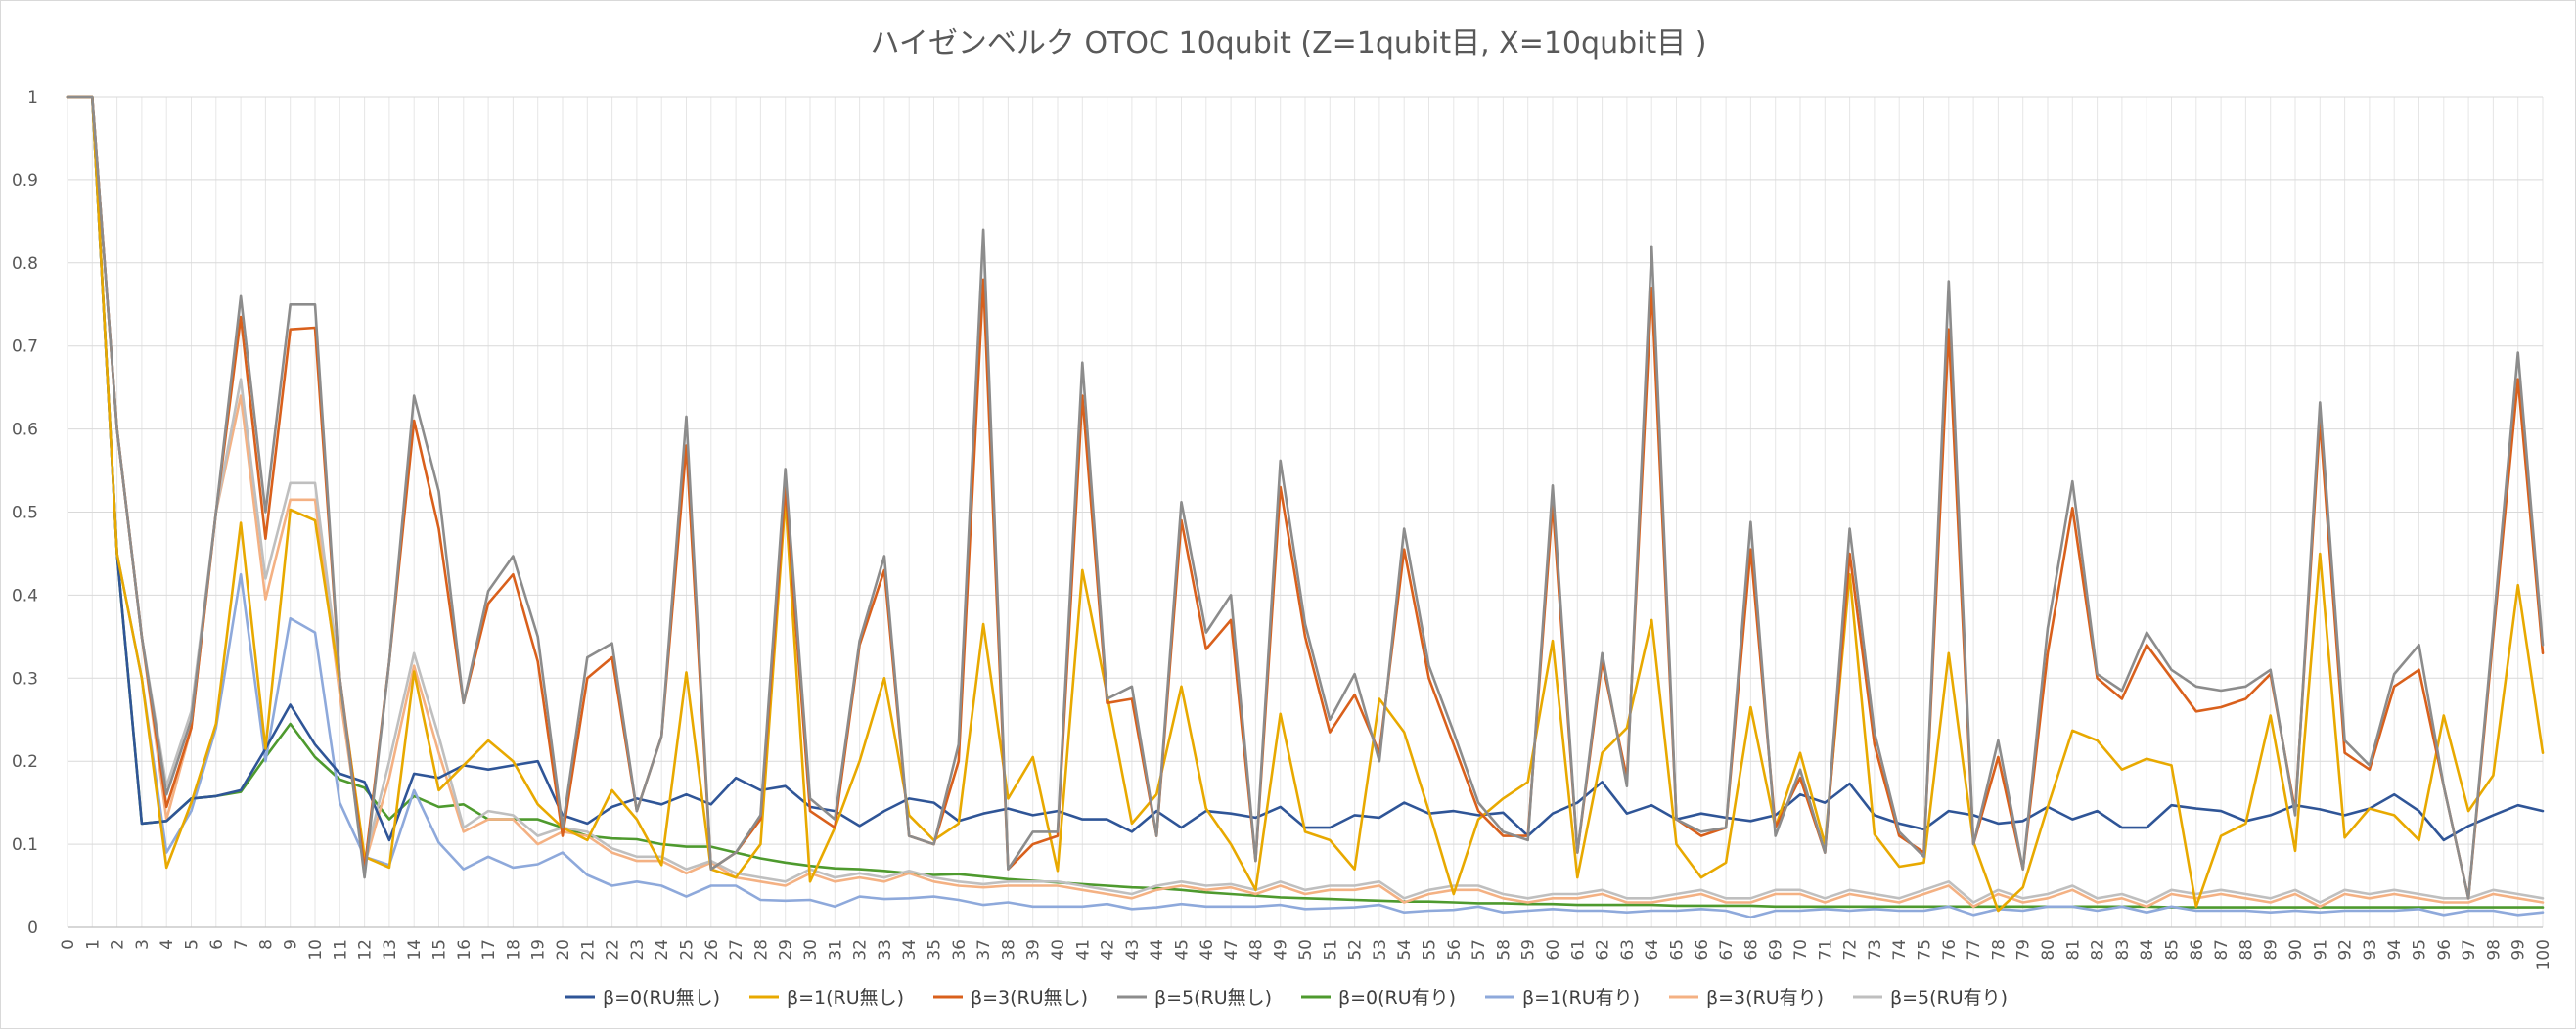  I want to click on x-tick-label: 26, so click(712, 950).